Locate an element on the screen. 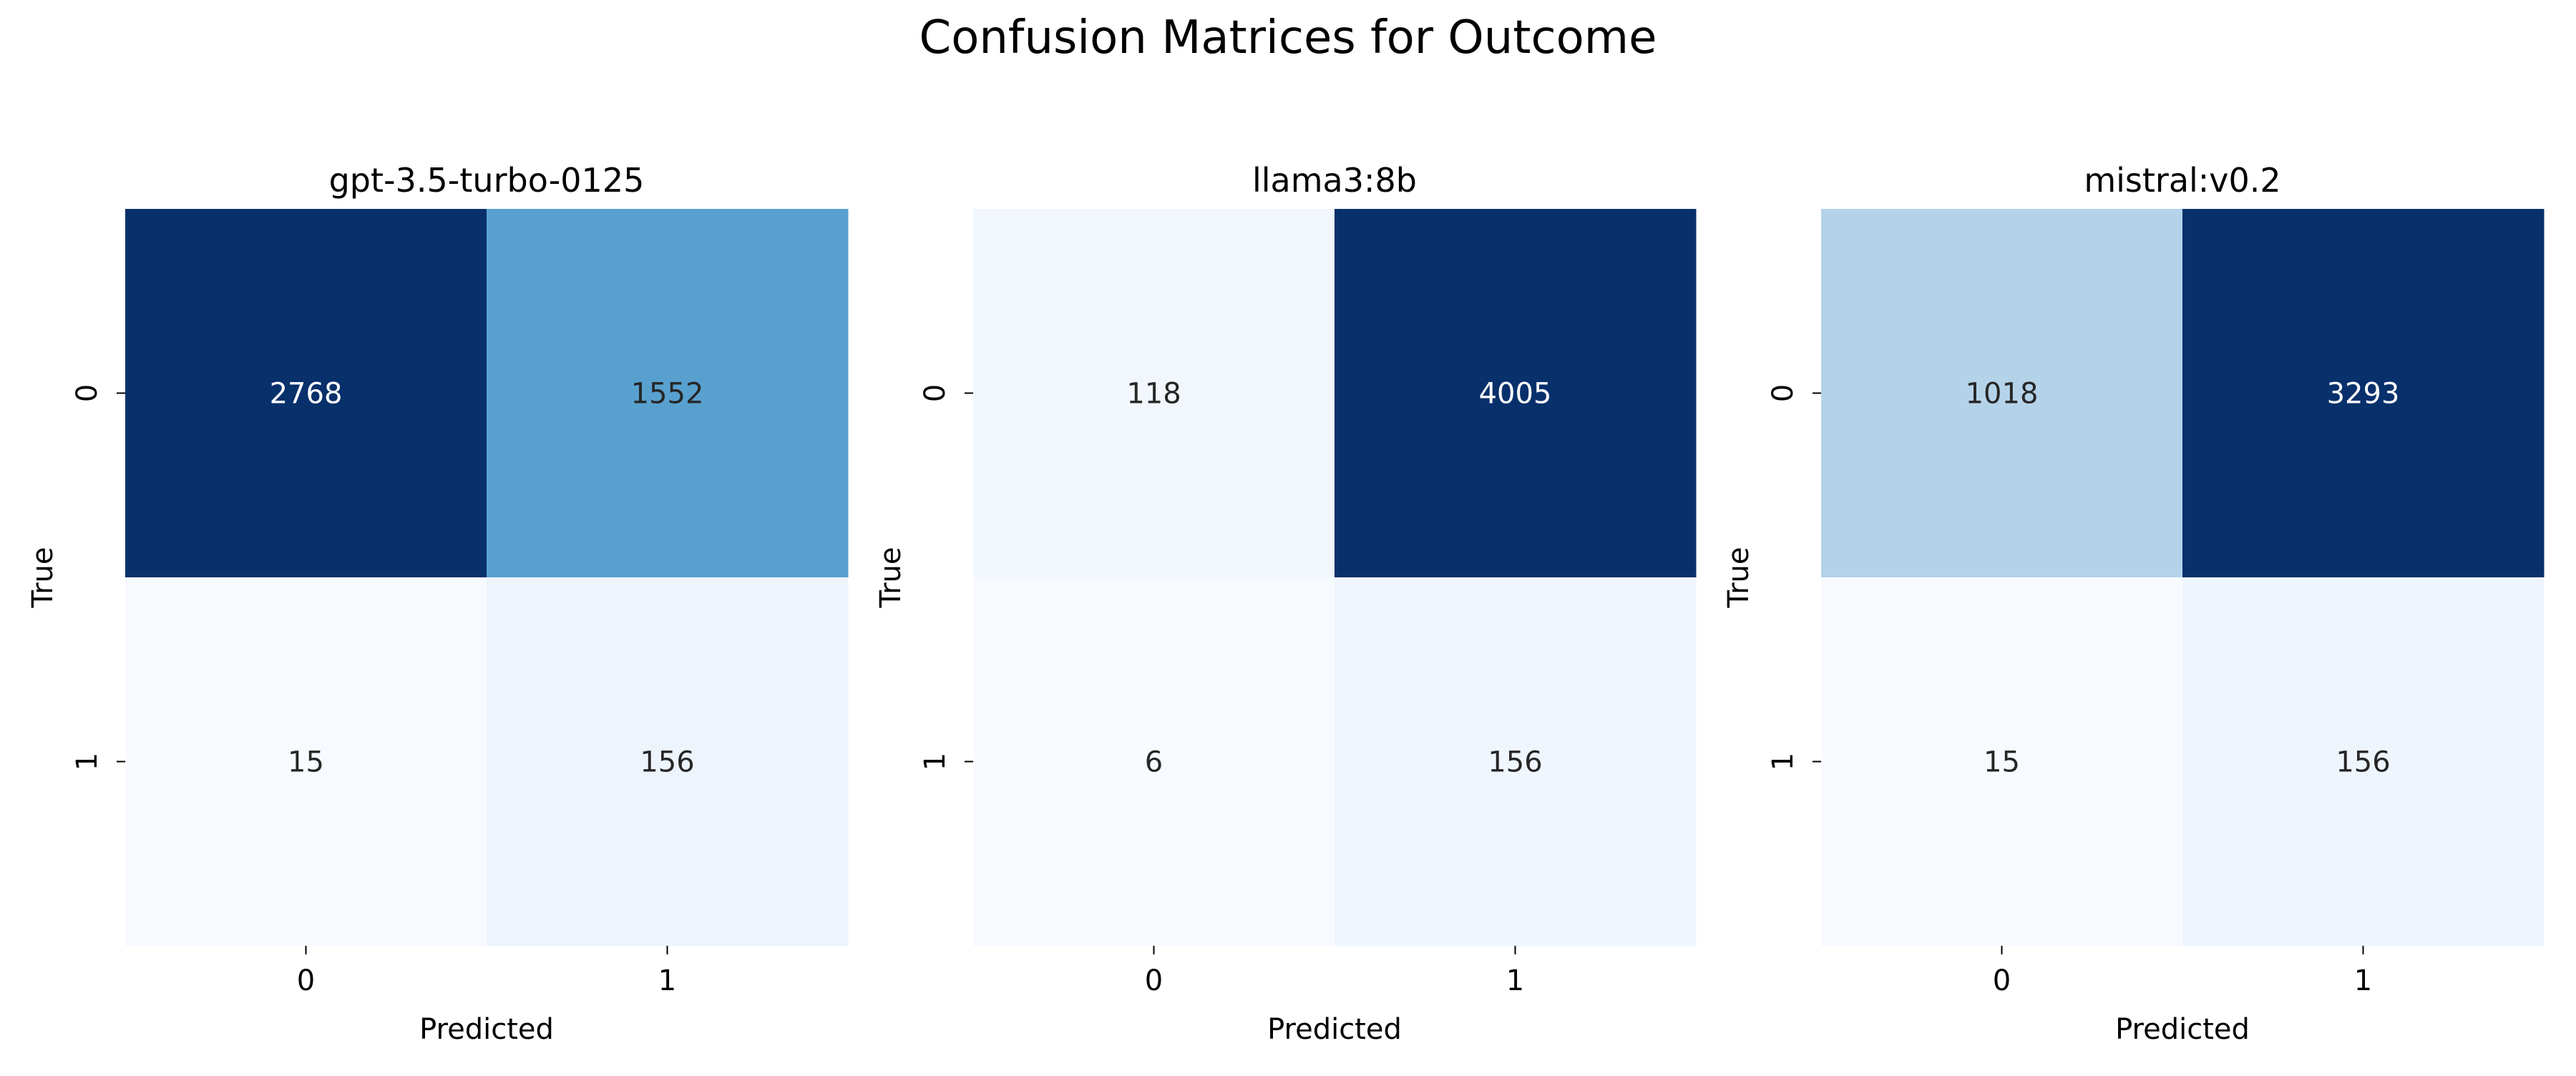 The height and width of the screenshot is (1076, 2576). panel-1-ytick-label-0: 0 is located at coordinates (87, 393).